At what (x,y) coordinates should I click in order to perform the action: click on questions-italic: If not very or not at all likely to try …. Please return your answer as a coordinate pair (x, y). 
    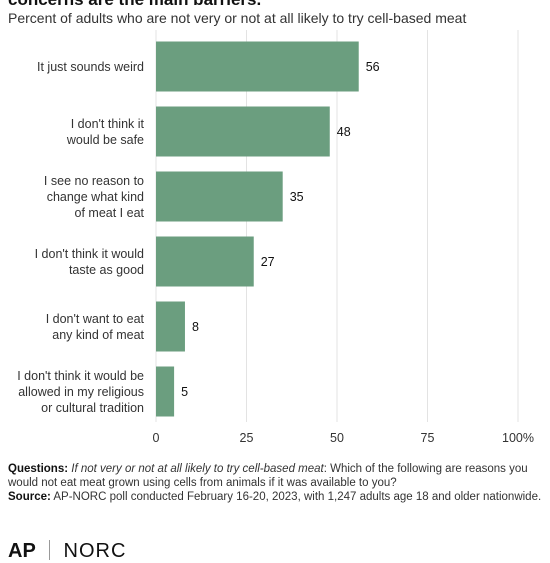
    Looking at the image, I should click on (197, 469).